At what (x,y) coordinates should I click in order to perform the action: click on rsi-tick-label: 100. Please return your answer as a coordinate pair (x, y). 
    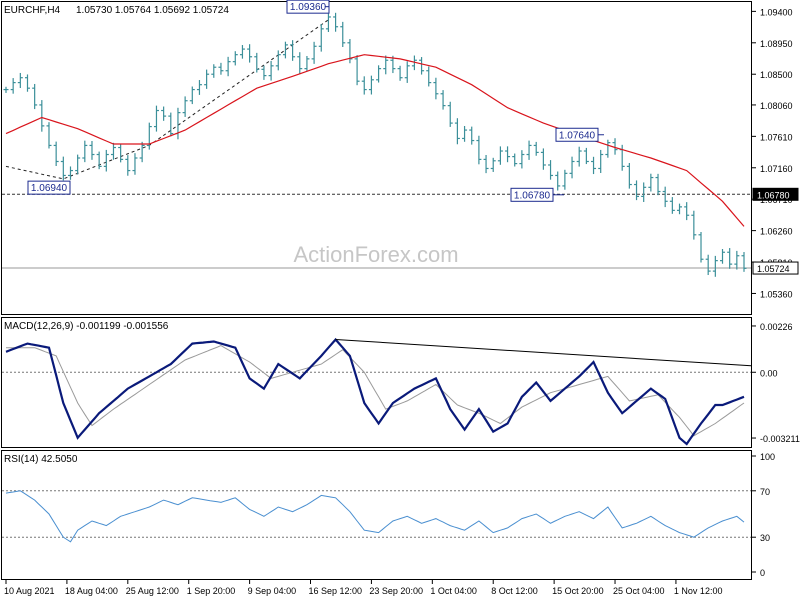
    Looking at the image, I should click on (767, 457).